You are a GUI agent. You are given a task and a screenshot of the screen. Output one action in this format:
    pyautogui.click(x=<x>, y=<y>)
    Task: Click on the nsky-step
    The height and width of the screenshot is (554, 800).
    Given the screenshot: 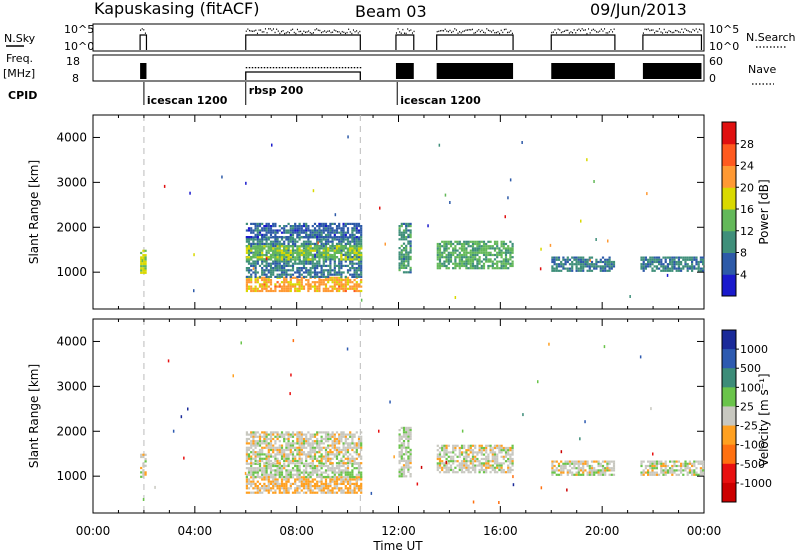 What is the action you would take?
    pyautogui.click(x=143, y=42)
    